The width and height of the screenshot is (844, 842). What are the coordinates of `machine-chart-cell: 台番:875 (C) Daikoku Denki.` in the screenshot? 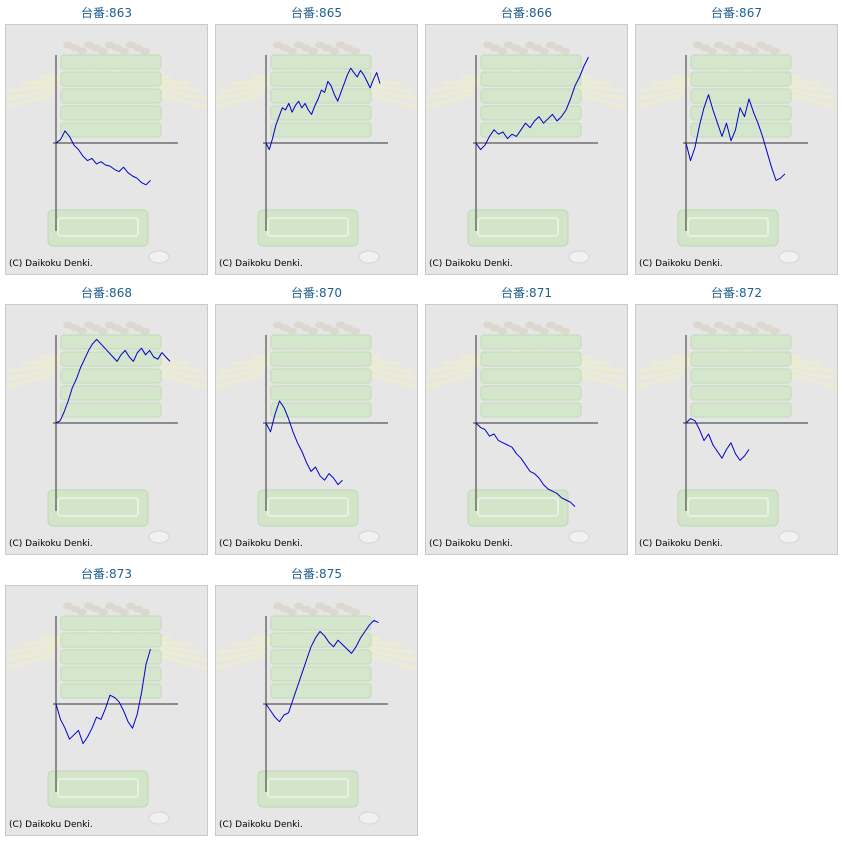 It's located at (316, 700).